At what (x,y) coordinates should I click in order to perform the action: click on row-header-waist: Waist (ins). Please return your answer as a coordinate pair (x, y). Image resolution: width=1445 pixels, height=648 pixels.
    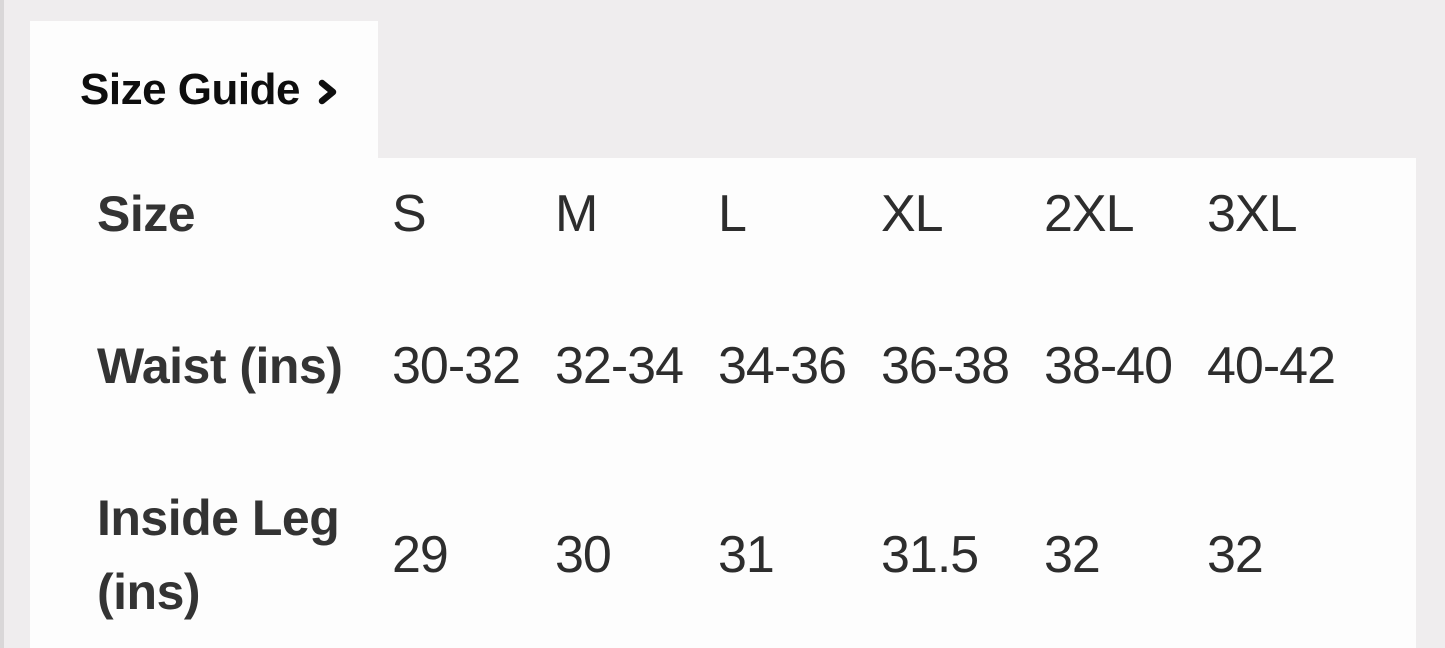
    Looking at the image, I should click on (220, 366).